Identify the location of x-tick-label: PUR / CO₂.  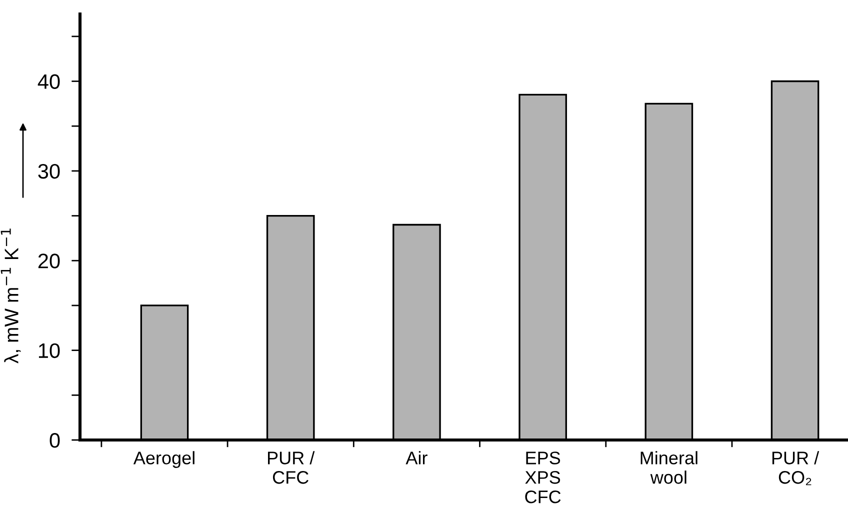
(796, 468).